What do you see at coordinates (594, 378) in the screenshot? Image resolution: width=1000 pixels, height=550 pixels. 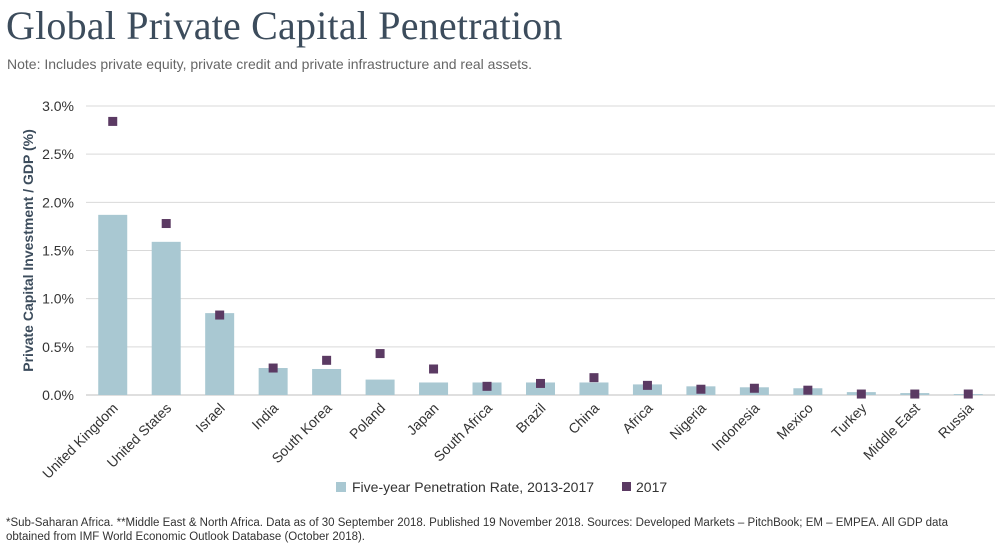 I see `marker-2017-china` at bounding box center [594, 378].